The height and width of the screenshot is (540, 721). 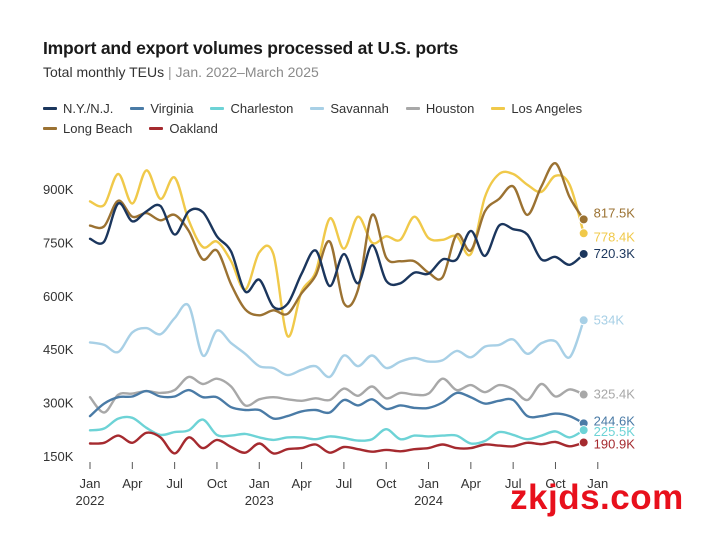 What do you see at coordinates (583, 442) in the screenshot?
I see `end-point-oakland` at bounding box center [583, 442].